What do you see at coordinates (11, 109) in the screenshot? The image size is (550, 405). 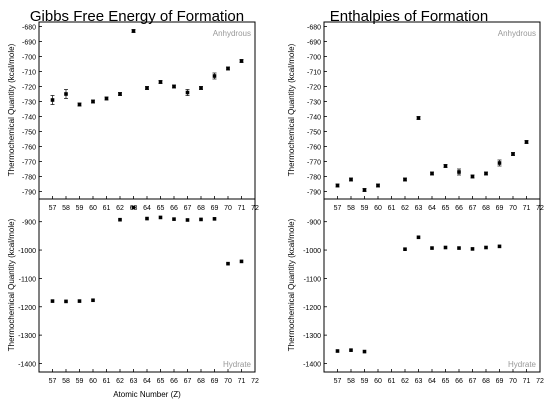 I see `gibbs-anhydrous-y-axis-label: Thermochemical Quantity (kcal/mole)` at bounding box center [11, 109].